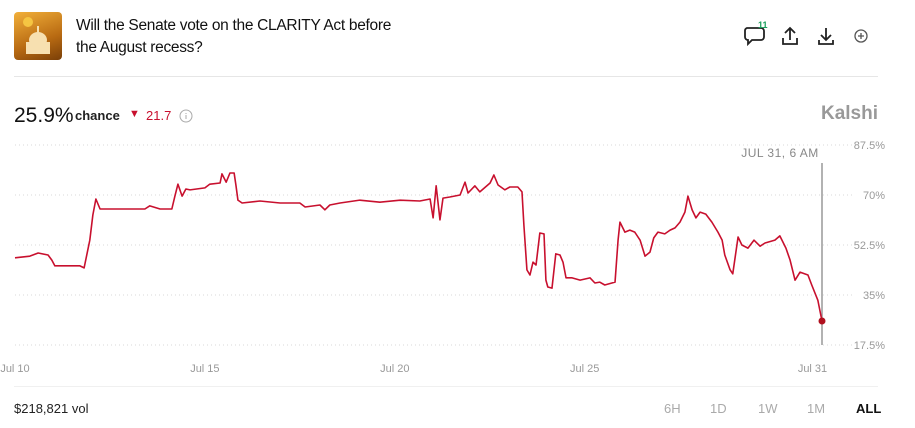  What do you see at coordinates (822, 321) in the screenshot?
I see `current-point` at bounding box center [822, 321].